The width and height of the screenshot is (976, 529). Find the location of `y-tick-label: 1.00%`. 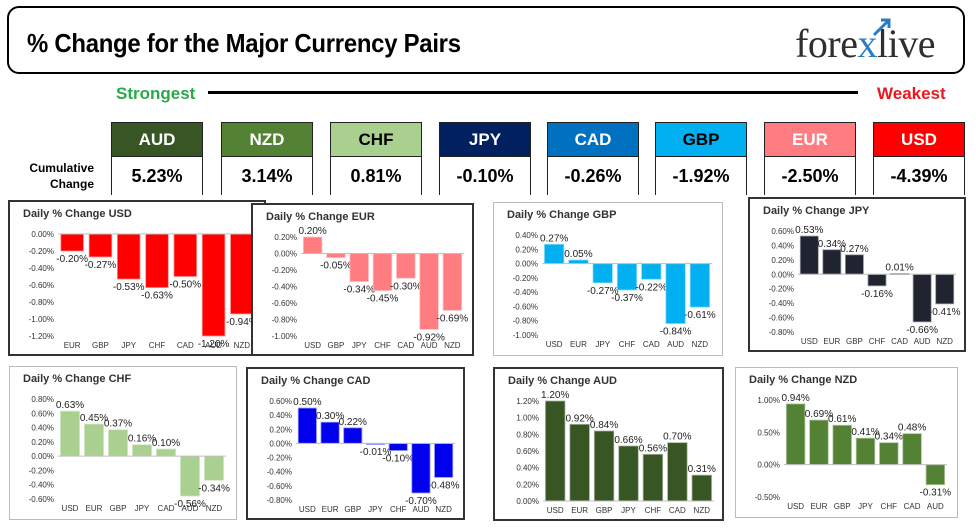

y-tick-label: 1.00% is located at coordinates (527, 418).